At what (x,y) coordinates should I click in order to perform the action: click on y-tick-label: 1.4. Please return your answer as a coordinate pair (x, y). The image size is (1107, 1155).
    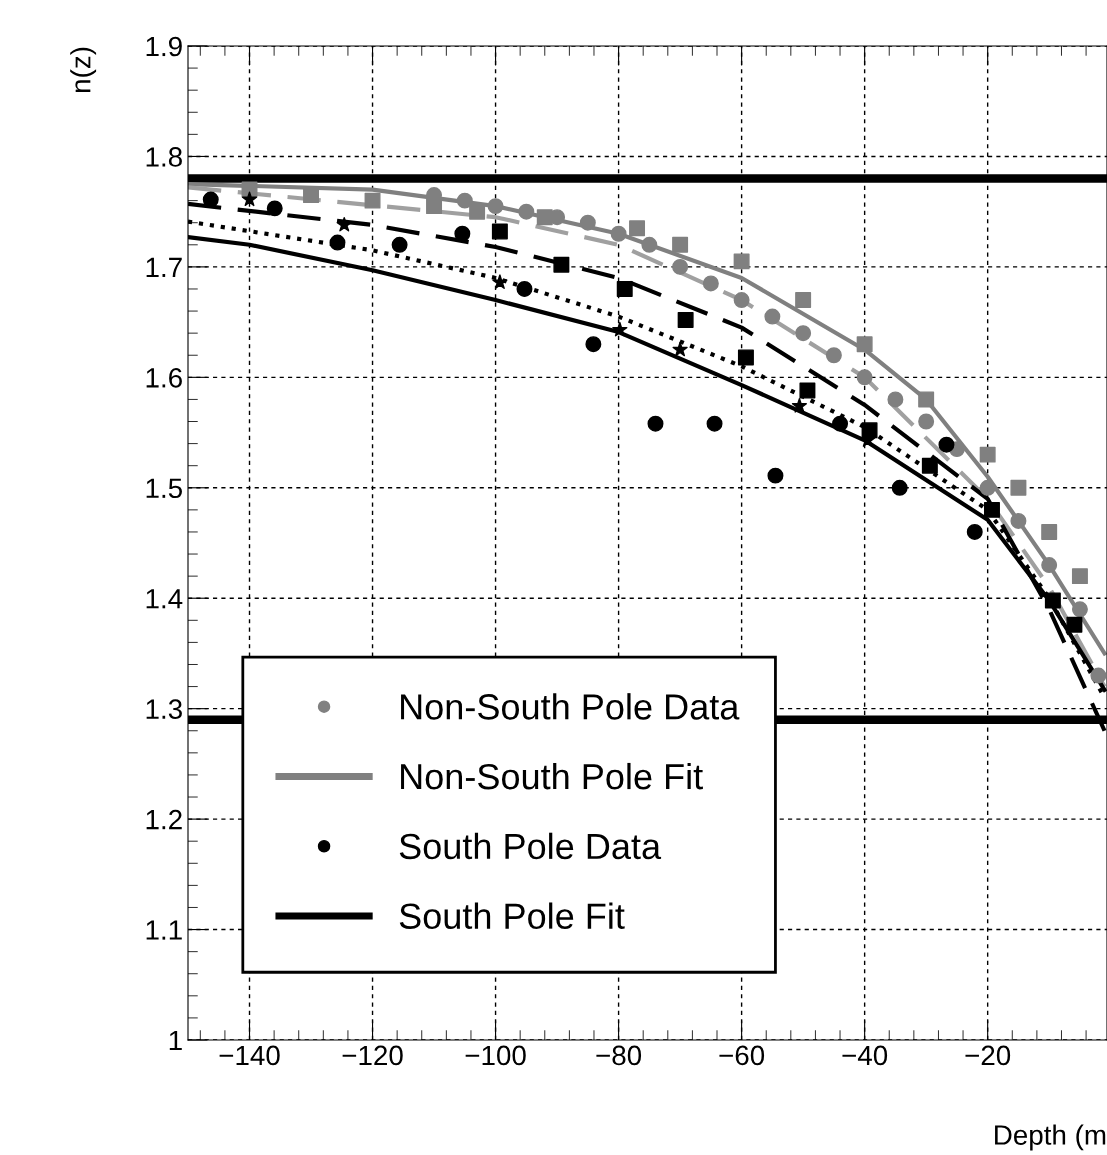
    Looking at the image, I should click on (164, 599).